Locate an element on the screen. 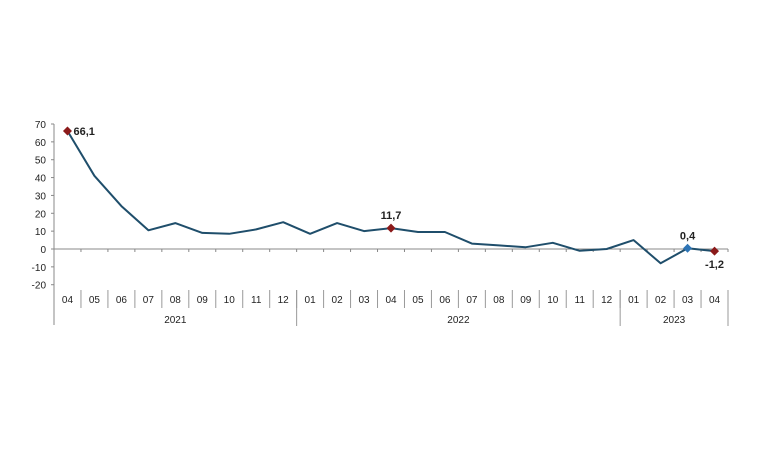 This screenshot has height=450, width=760. year-label: 2023 is located at coordinates (674, 320).